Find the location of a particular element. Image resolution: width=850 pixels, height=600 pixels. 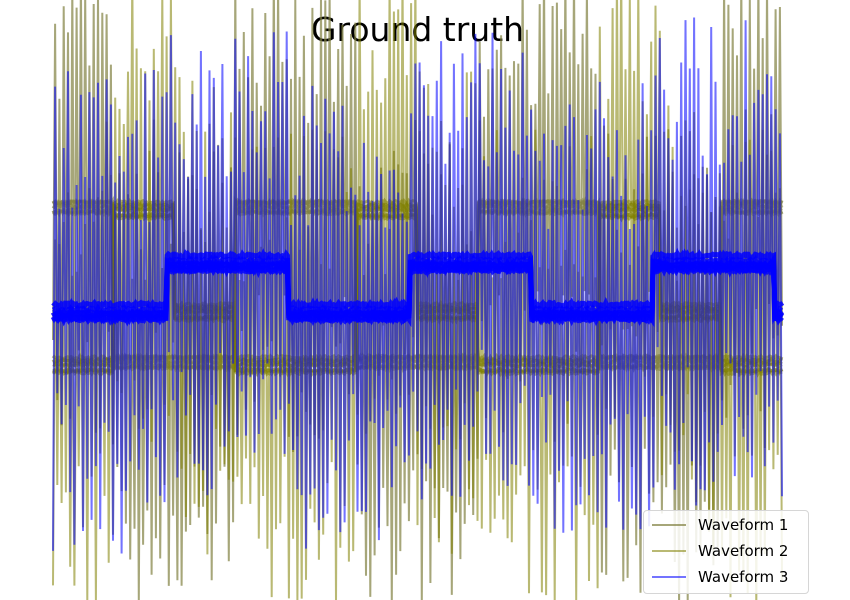

legend-label-waveform-1: Waveform 1 is located at coordinates (743, 525).